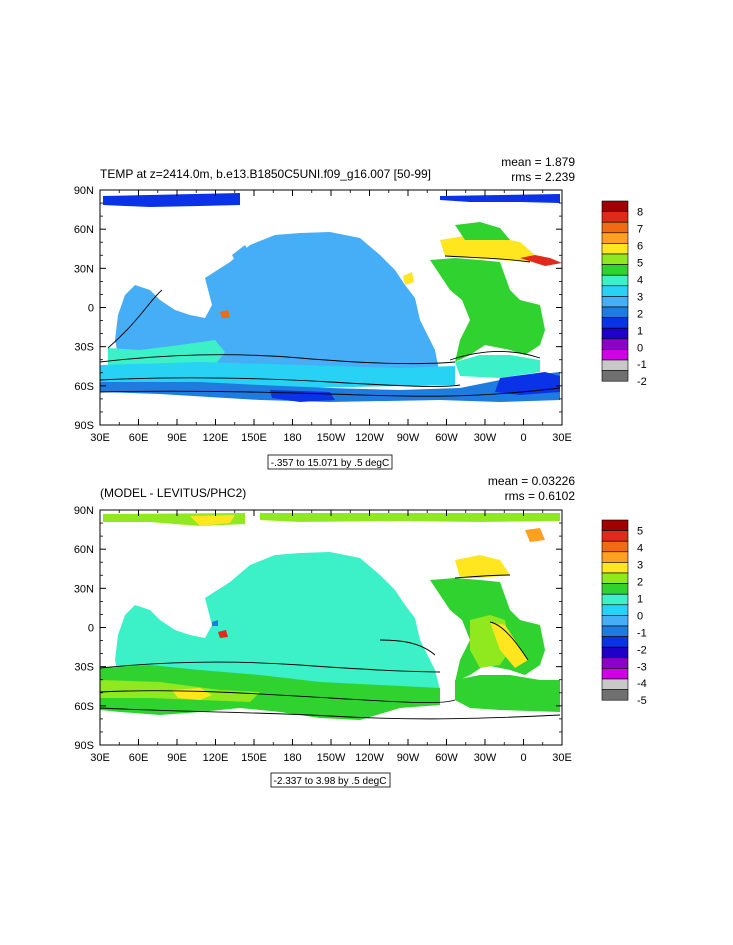 Image resolution: width=733 pixels, height=945 pixels. Describe the element at coordinates (330, 462) in the screenshot. I see `range-note-box: -.357 to 15.071 by .5 degC` at that location.